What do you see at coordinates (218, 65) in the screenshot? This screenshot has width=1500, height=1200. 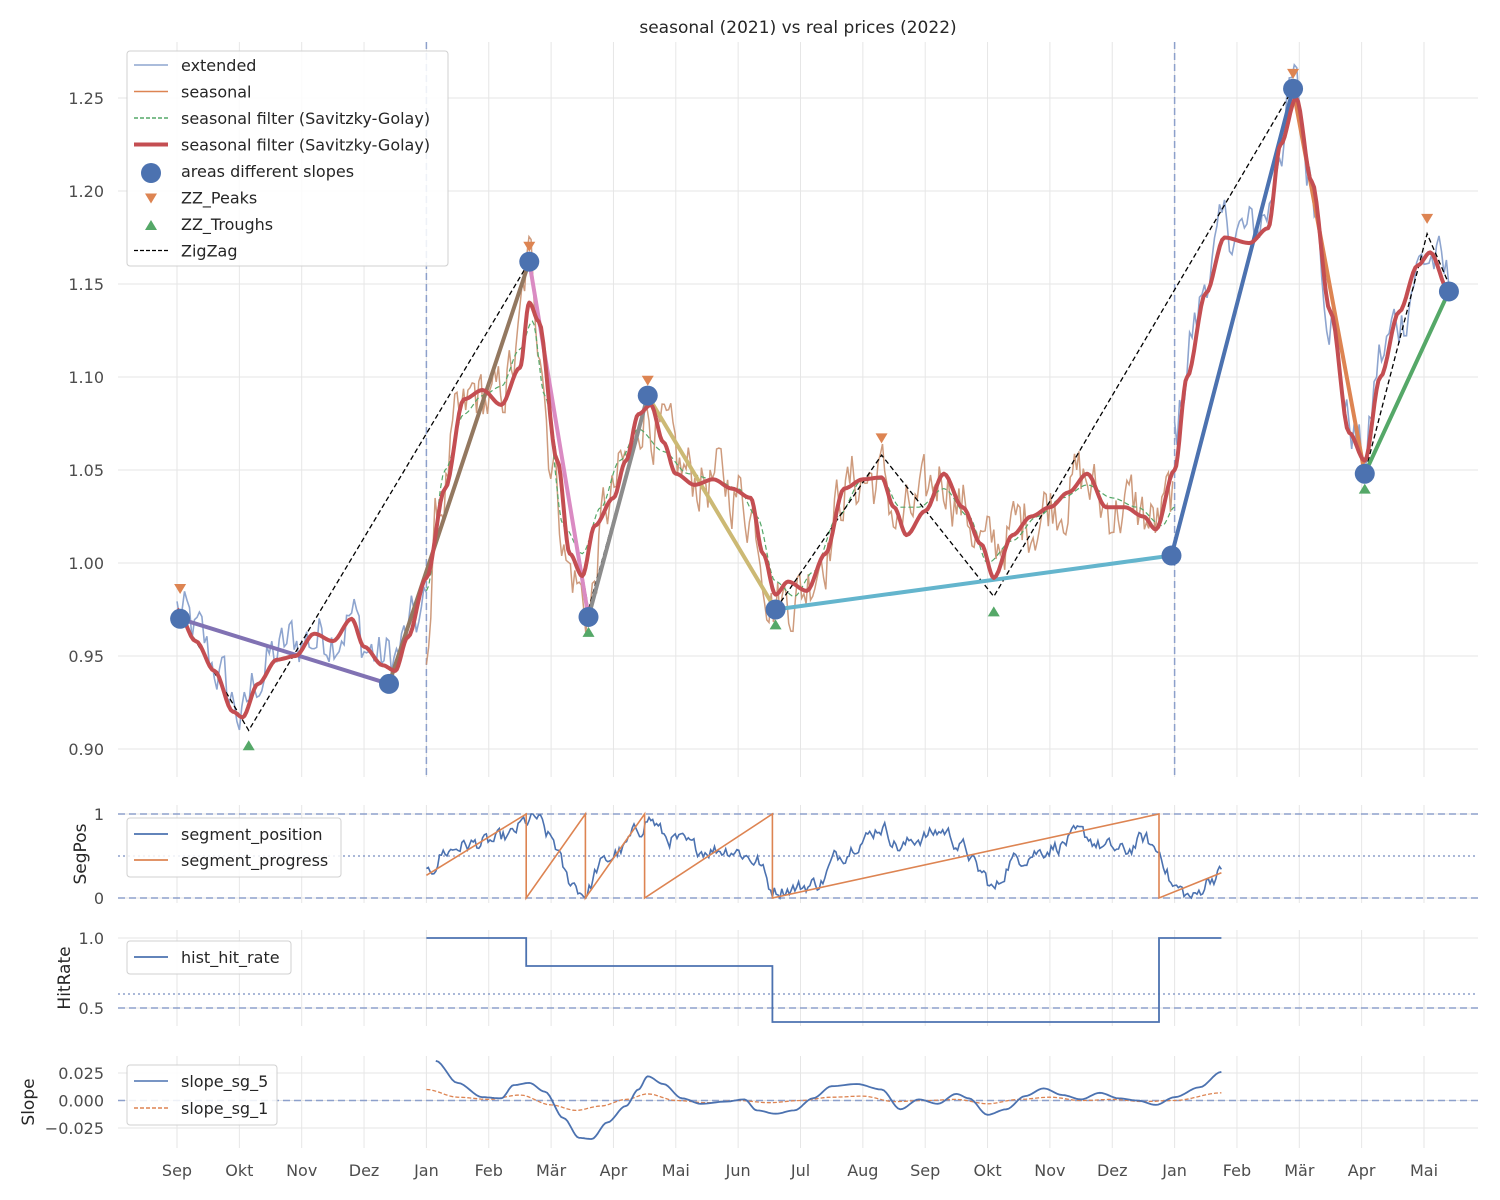 I see `legend-label: extended` at bounding box center [218, 65].